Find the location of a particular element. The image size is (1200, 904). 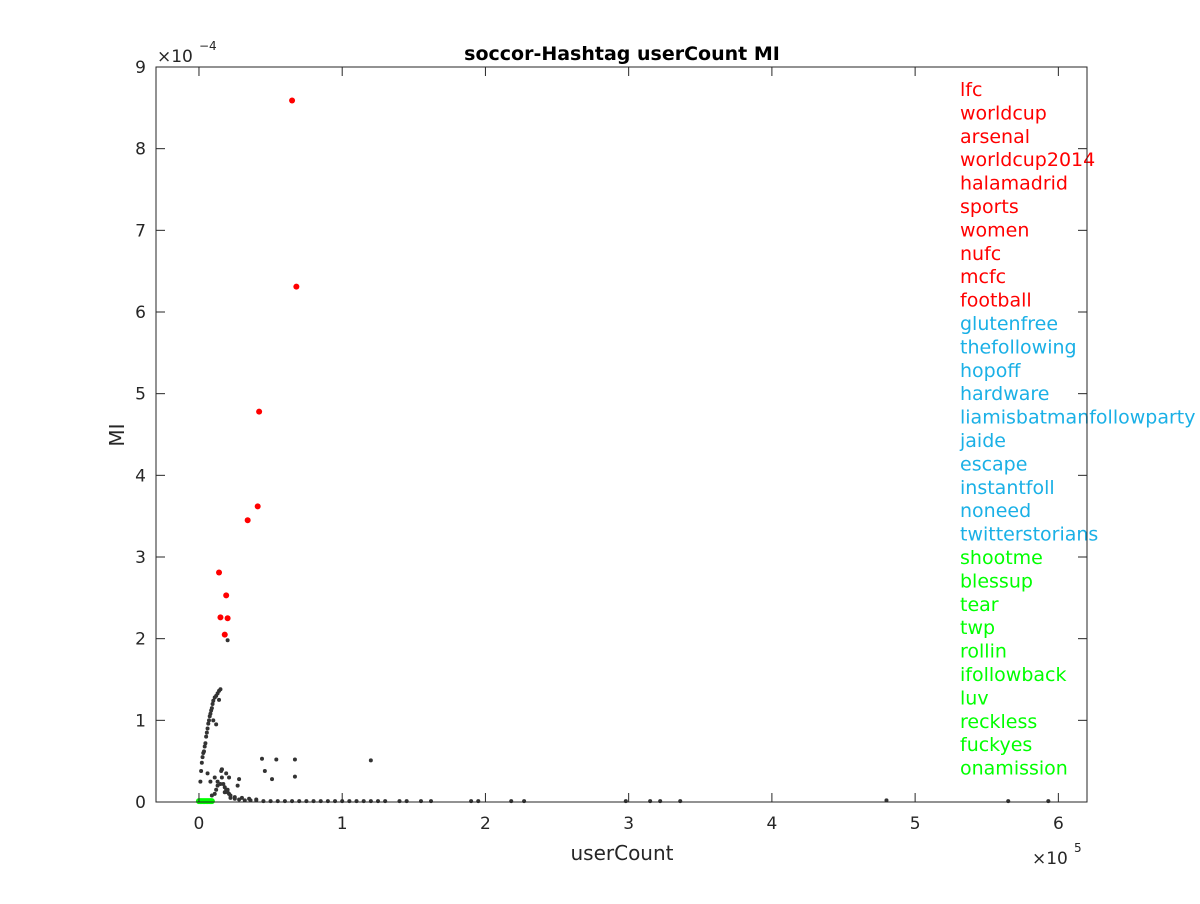

y-tick-label: 6 is located at coordinates (140, 313).